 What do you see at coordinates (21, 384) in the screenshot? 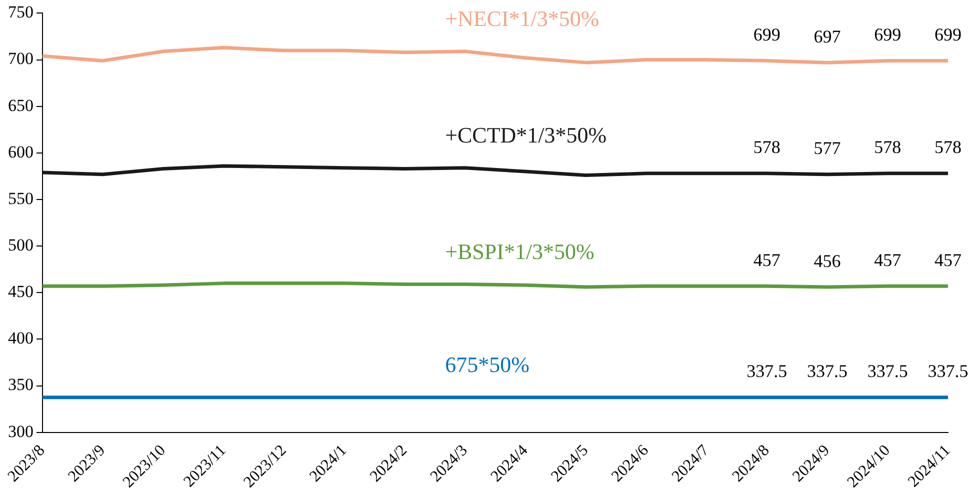
I see `y-tick-label: 350` at bounding box center [21, 384].